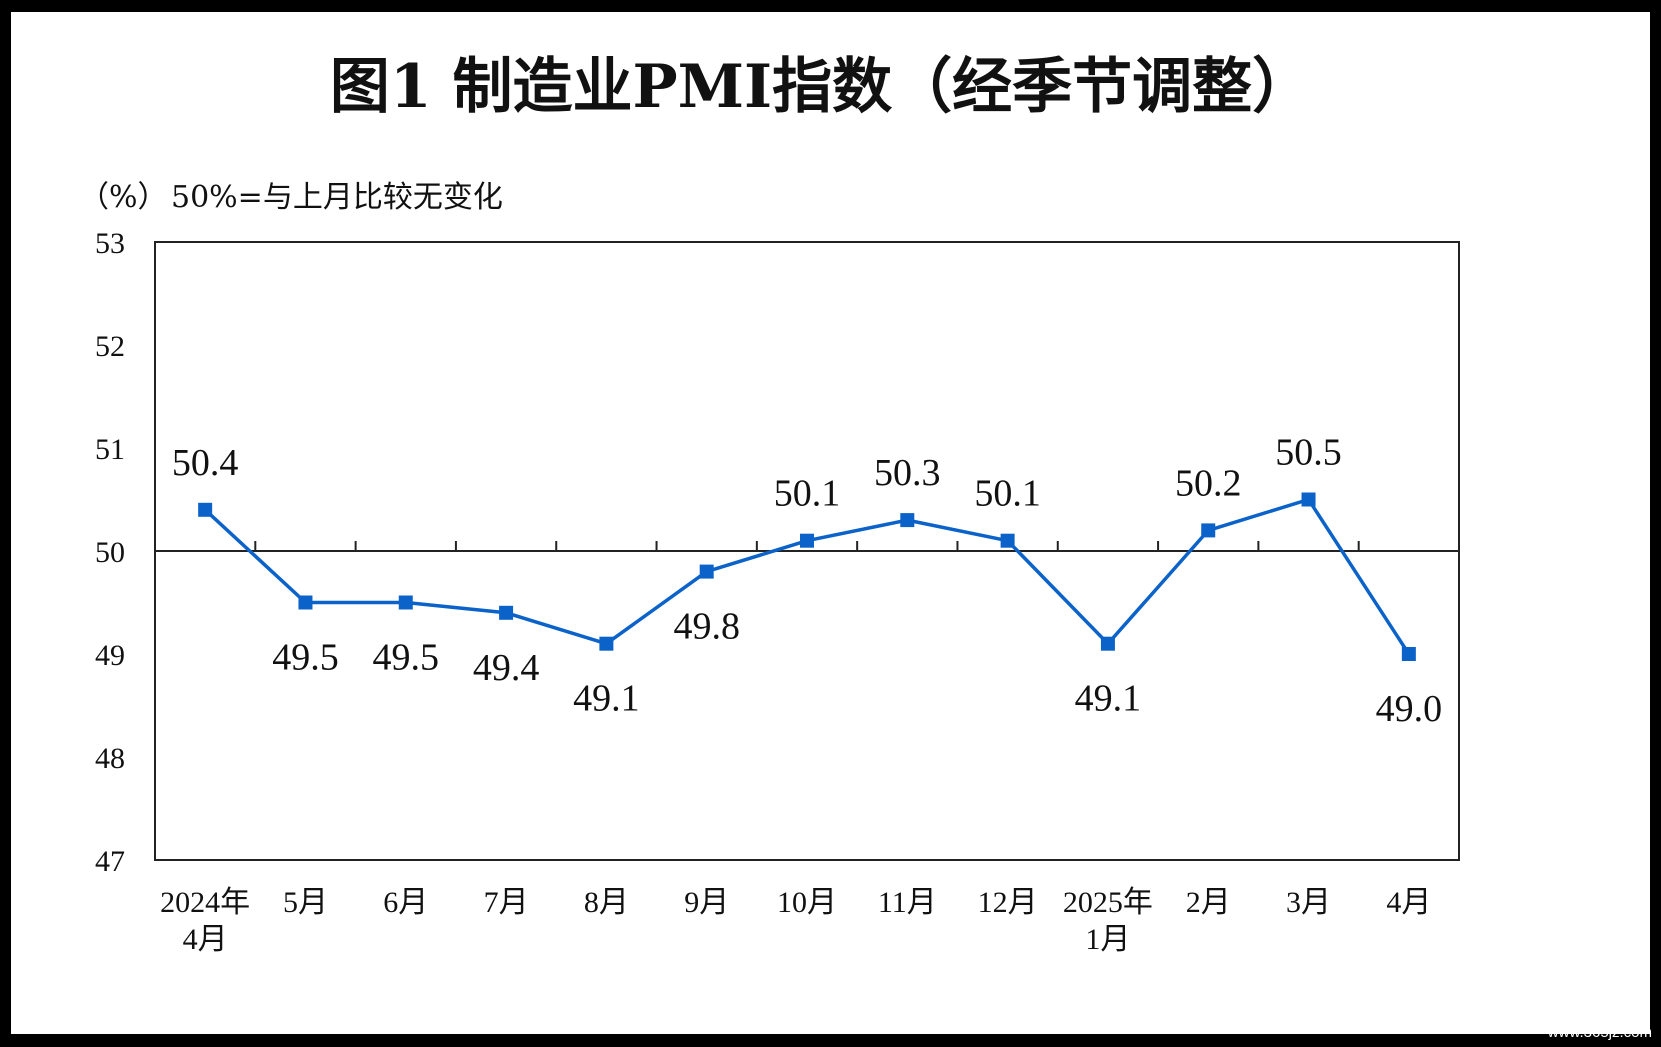 The image size is (1661, 1047). What do you see at coordinates (821, 87) in the screenshot?
I see `chart-title: 图1 制造业PMI指数（经季节调整）` at bounding box center [821, 87].